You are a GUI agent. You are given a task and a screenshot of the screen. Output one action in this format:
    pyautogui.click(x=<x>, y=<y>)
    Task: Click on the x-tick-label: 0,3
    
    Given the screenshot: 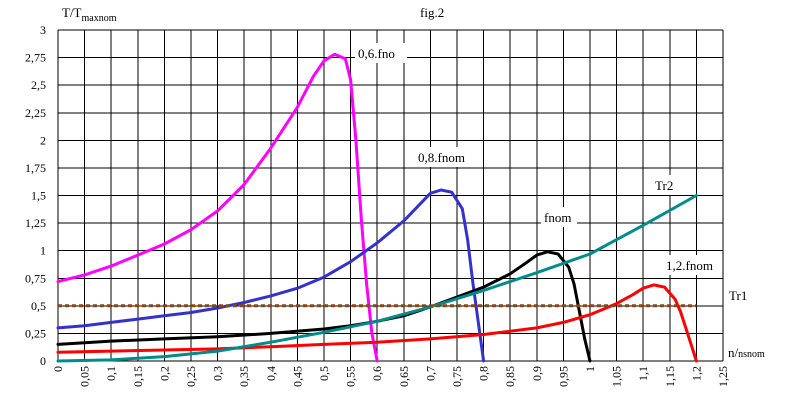 What is the action you would take?
    pyautogui.click(x=218, y=373)
    